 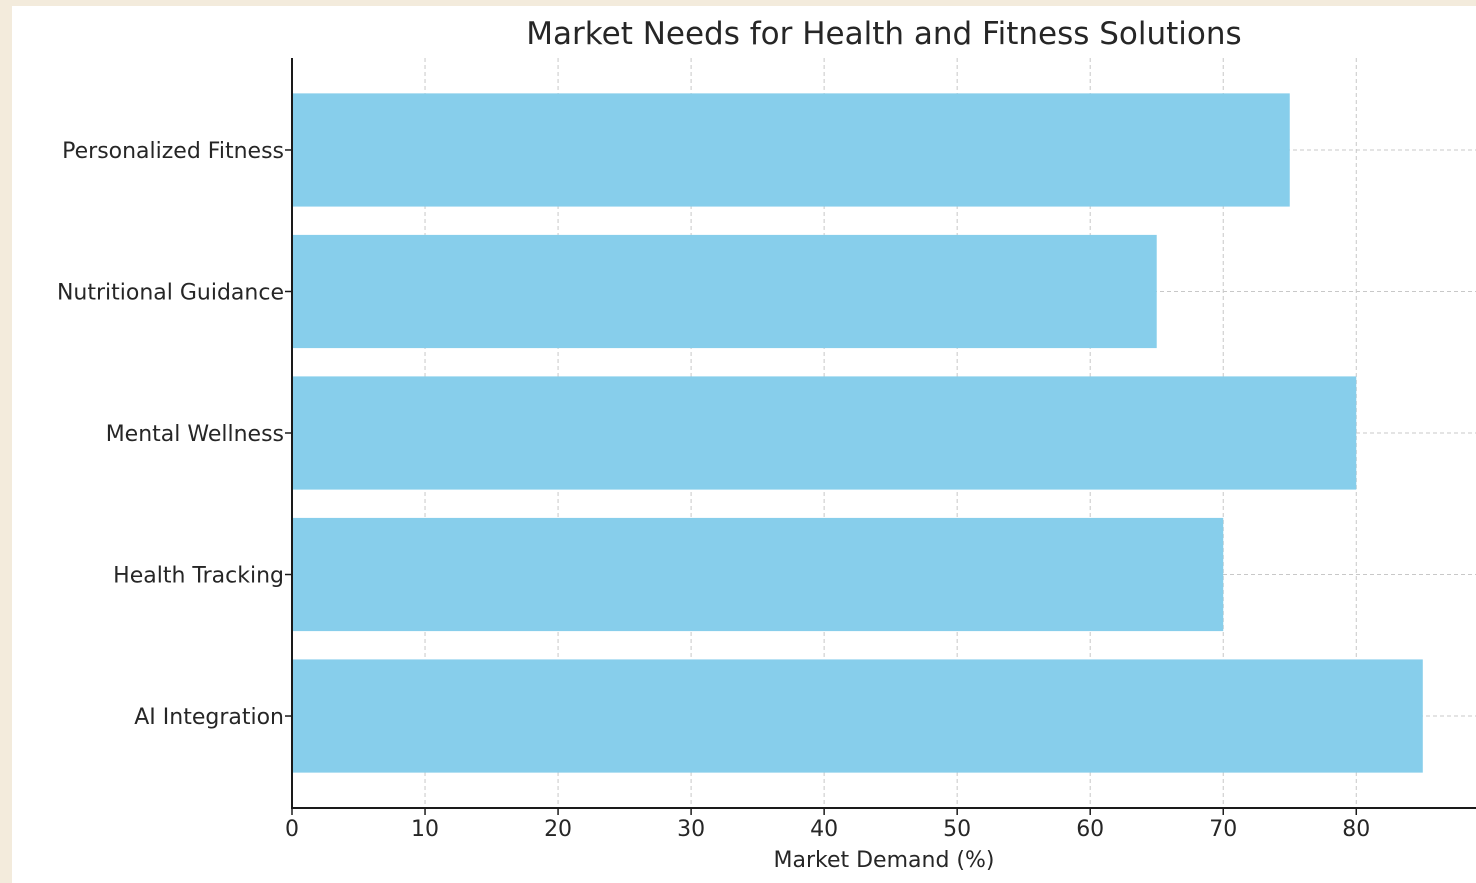 I want to click on x-tick-label: 70, so click(x=1223, y=829).